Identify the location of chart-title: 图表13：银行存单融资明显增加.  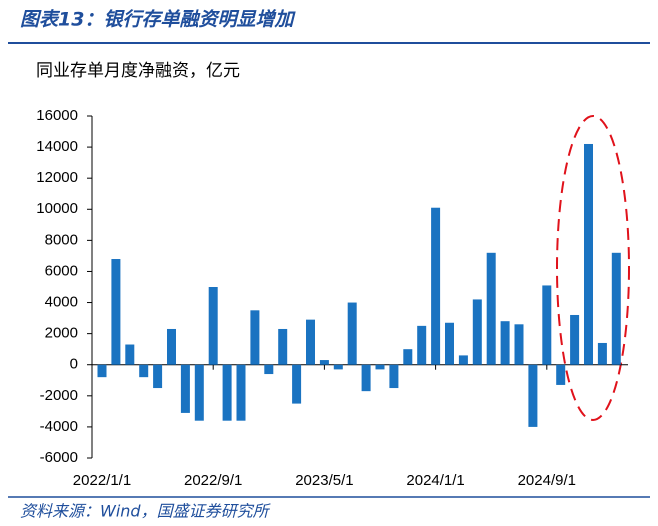
(158, 20).